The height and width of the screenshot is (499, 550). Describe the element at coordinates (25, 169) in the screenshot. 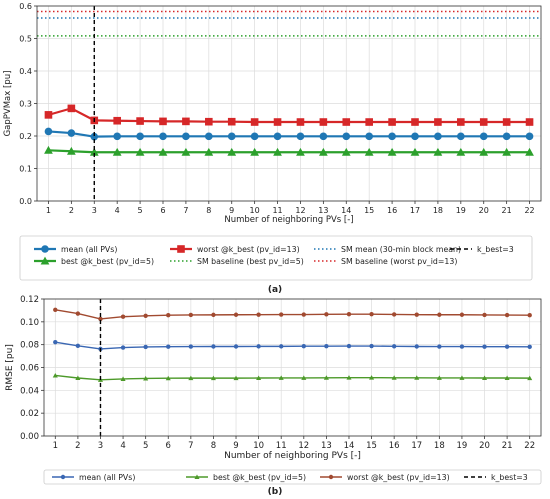

I see `y-tick-label: 0.1` at that location.